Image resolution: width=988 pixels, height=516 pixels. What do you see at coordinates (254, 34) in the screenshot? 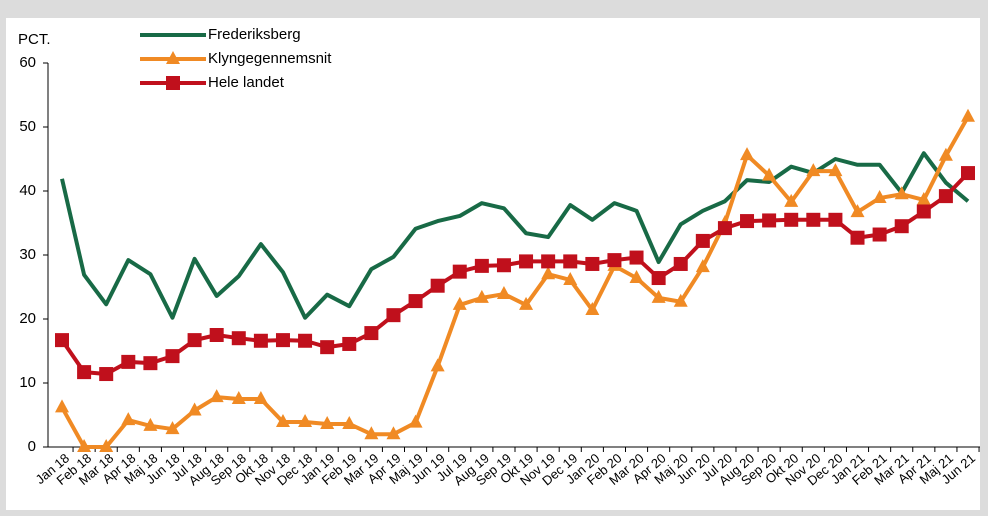
I see `legend-label: Frederiksberg` at bounding box center [254, 34].